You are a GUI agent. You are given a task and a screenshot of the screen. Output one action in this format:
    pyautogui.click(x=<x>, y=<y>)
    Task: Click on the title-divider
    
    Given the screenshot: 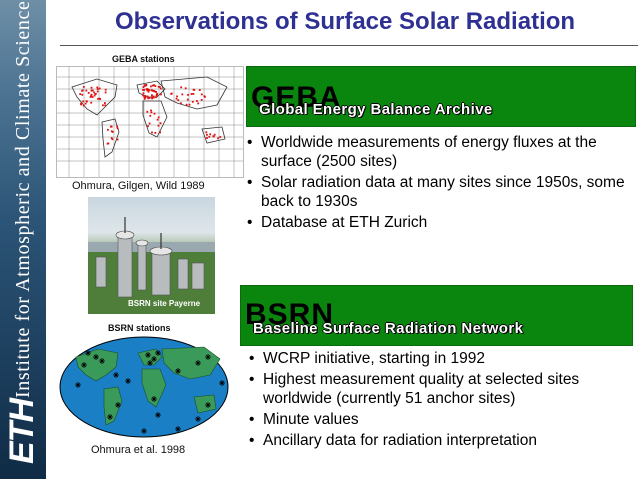 What is the action you would take?
    pyautogui.click(x=349, y=45)
    